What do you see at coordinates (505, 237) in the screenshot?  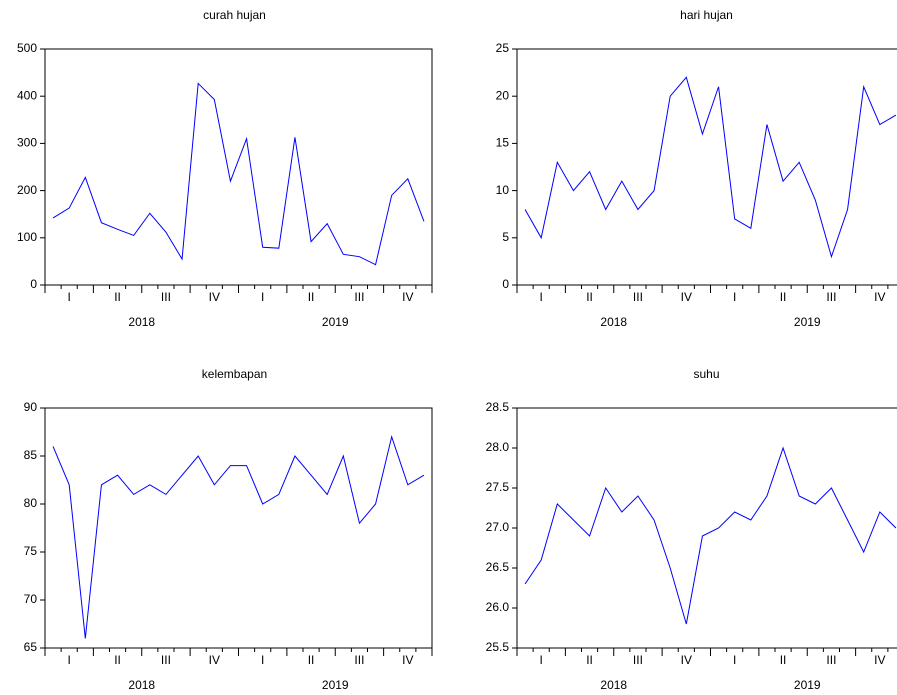 I see `y-tick-label: 5` at bounding box center [505, 237].